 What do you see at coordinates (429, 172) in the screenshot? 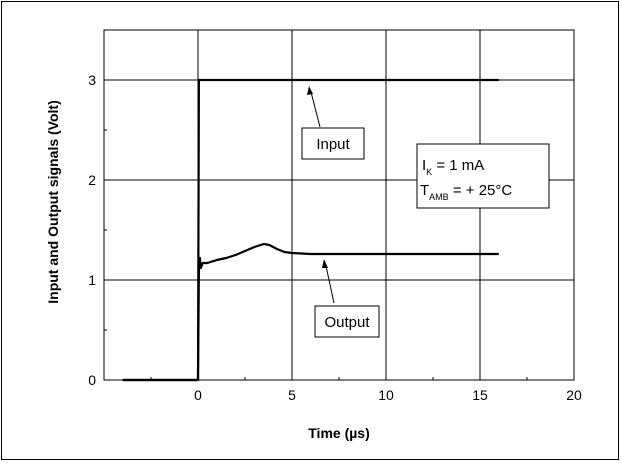
I see `ik-subscript: K` at bounding box center [429, 172].